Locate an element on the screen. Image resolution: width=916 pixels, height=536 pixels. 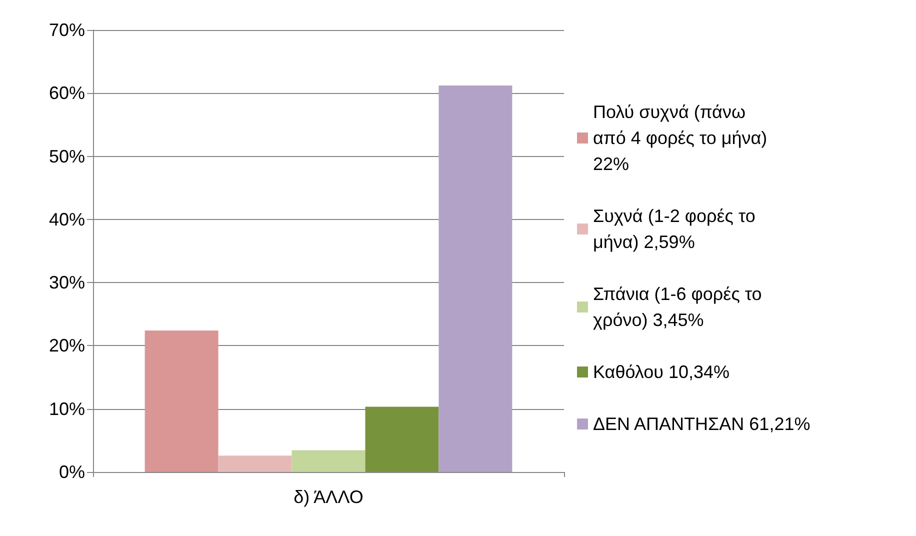
x-tick-label: δ) ΆΛΛΟ is located at coordinates (329, 497).